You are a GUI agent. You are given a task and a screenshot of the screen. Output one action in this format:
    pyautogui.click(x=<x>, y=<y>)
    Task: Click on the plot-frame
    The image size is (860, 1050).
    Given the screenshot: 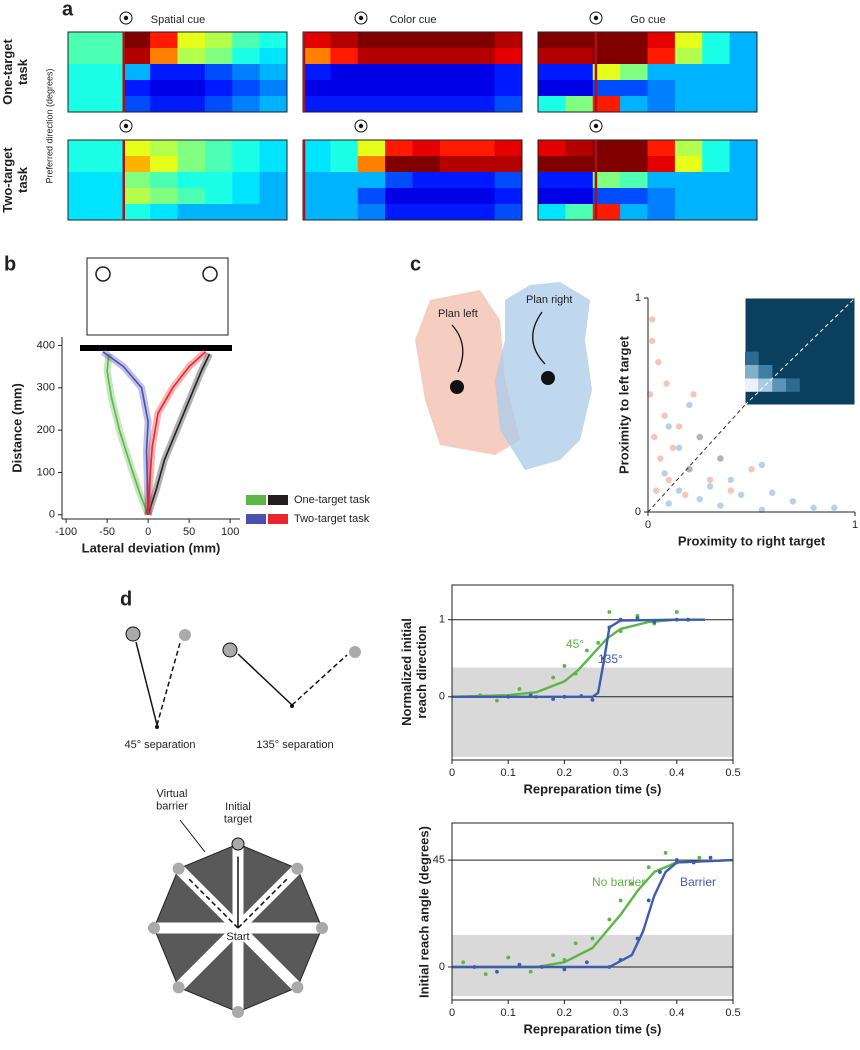 What is the action you would take?
    pyautogui.click(x=592, y=672)
    